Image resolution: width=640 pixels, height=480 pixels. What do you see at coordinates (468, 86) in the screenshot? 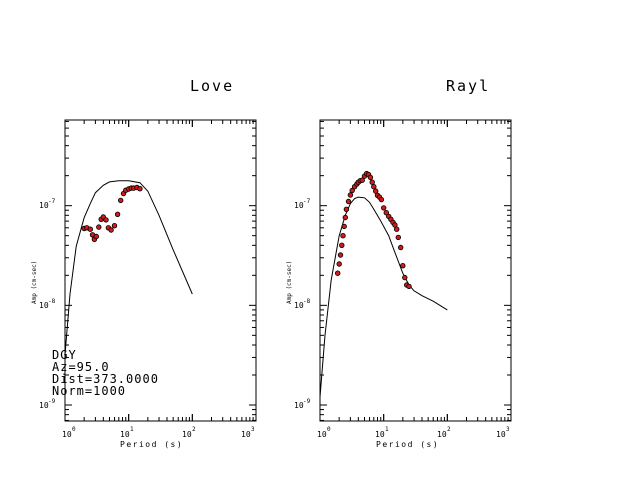
I see `chart-title: Rayl` at bounding box center [468, 86].